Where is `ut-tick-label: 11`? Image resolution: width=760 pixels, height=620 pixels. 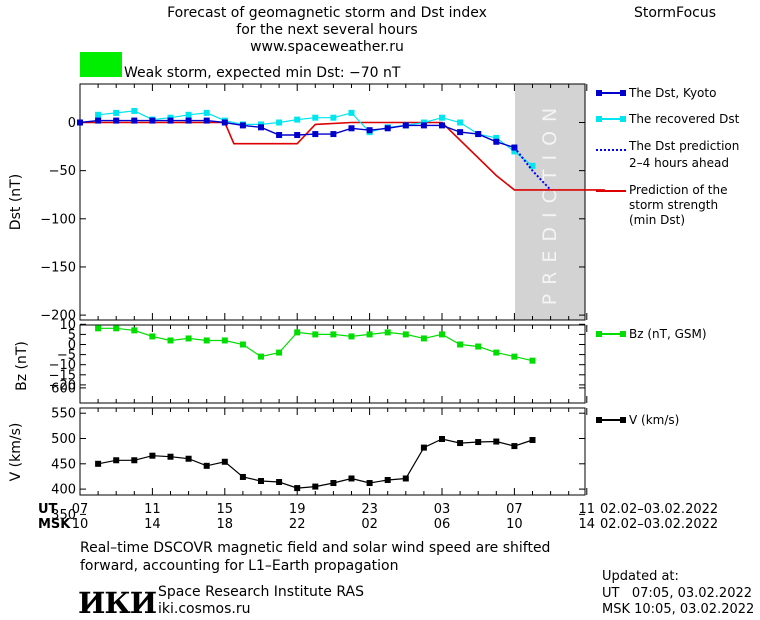 ut-tick-label: 11 is located at coordinates (587, 509).